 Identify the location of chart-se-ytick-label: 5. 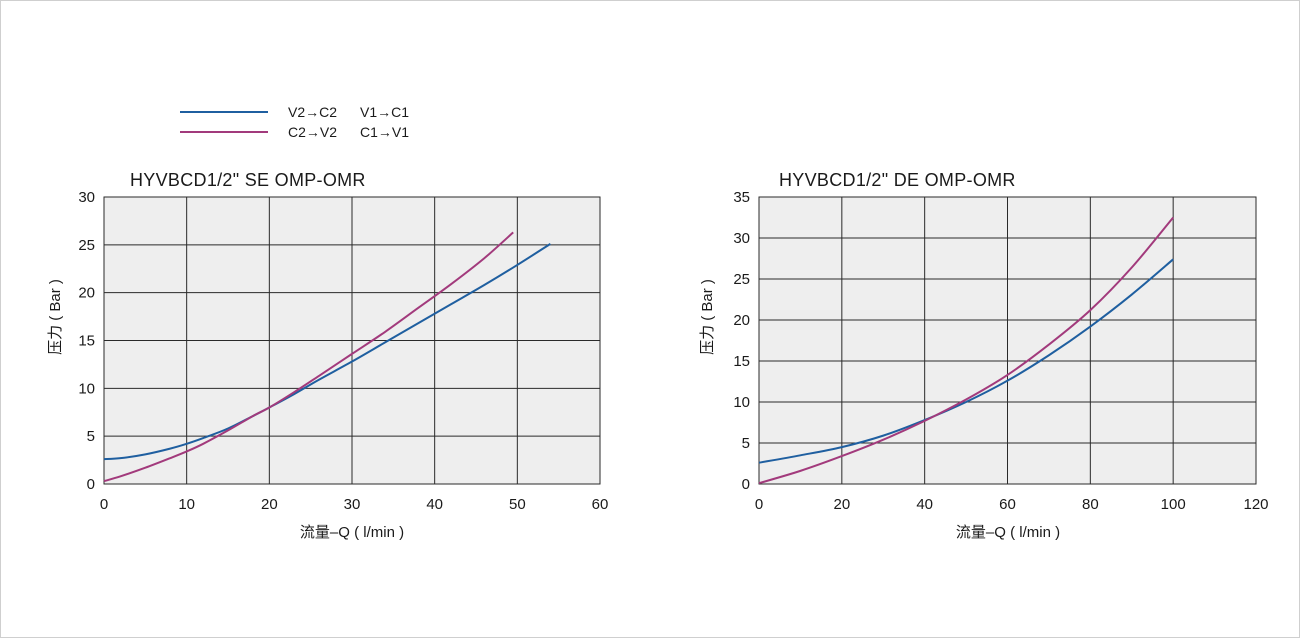
(91, 436).